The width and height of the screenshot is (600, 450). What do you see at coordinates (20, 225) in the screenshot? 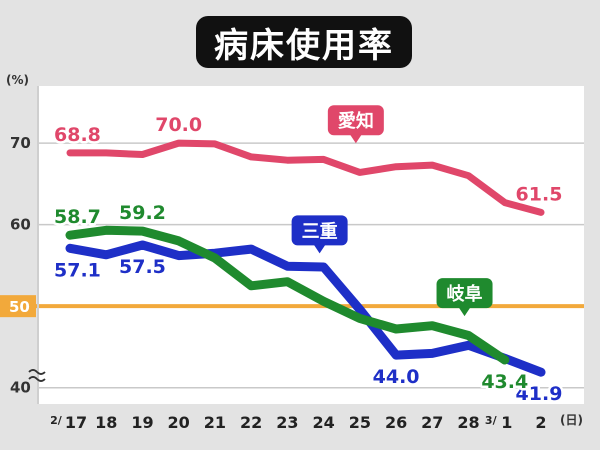
I see `y-tick-label: 60` at bounding box center [20, 225].